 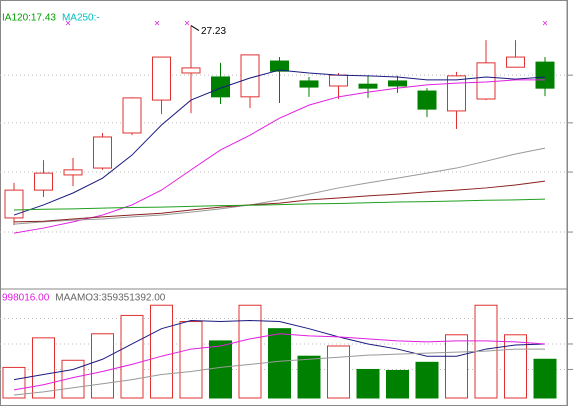 What do you see at coordinates (213, 31) in the screenshot?
I see `annotation: 27.23` at bounding box center [213, 31].